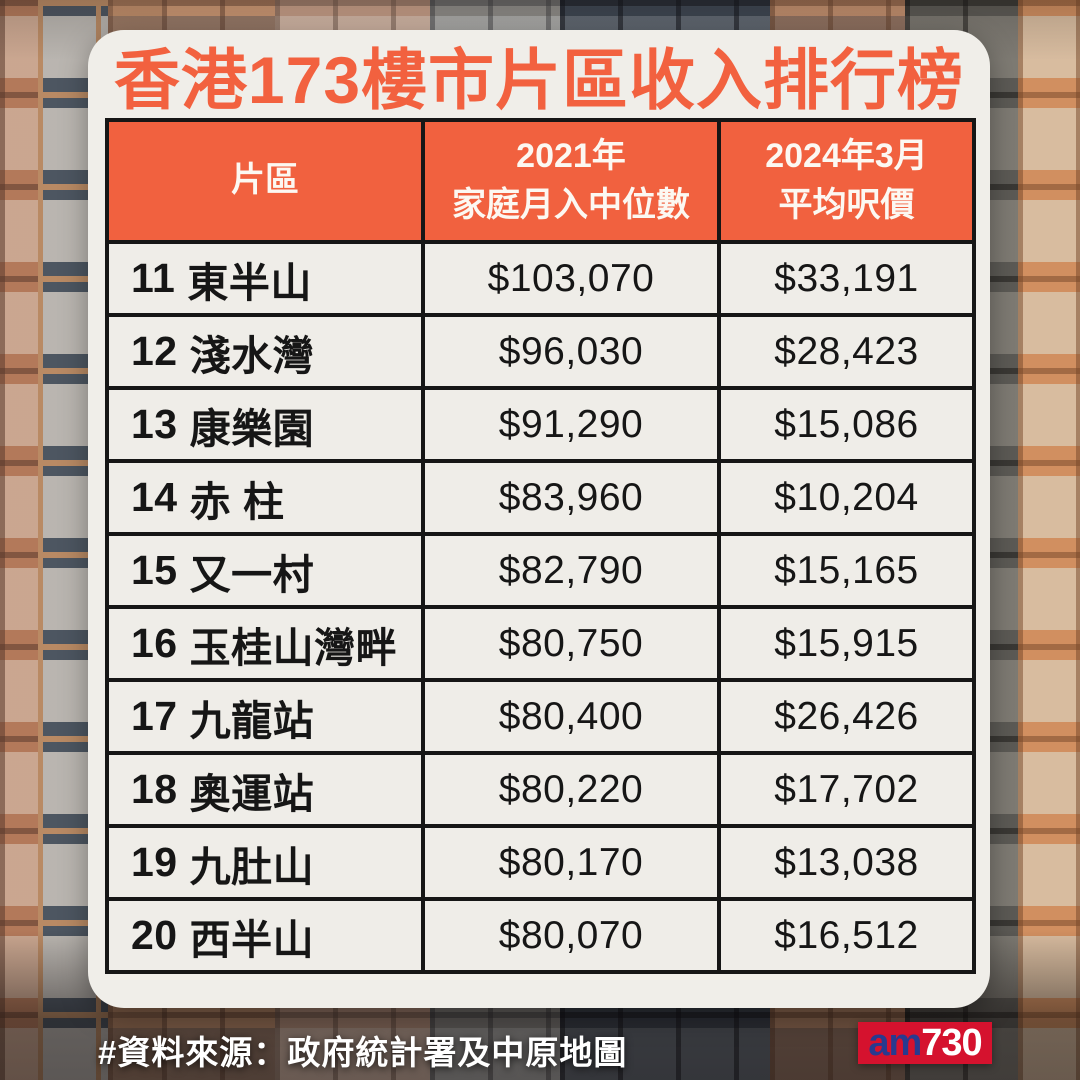 The height and width of the screenshot is (1080, 1080). What do you see at coordinates (363, 1052) in the screenshot?
I see `source-note: #資料來源：政府統計署及中原地圖` at bounding box center [363, 1052].